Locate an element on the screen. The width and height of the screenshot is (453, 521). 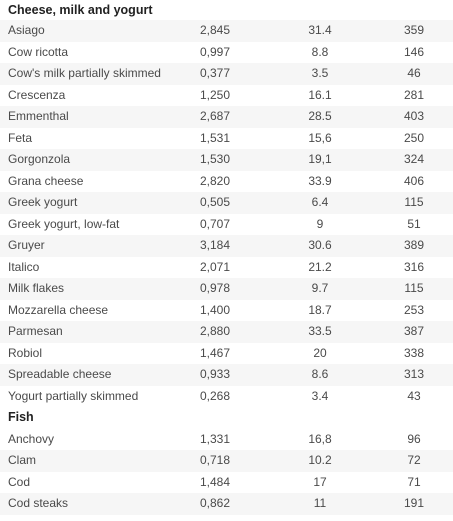
value-col-3: 313 is located at coordinates (414, 374).